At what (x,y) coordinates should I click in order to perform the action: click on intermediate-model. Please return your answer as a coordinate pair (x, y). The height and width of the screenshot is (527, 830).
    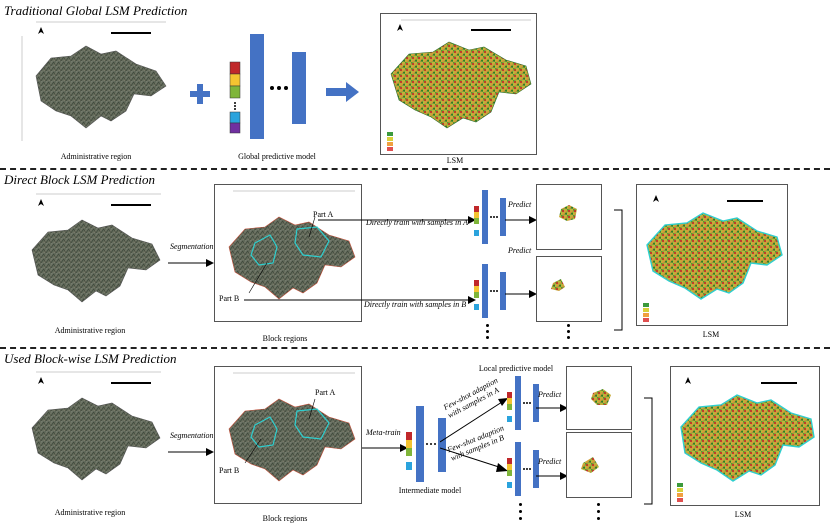
    Looking at the image, I should click on (427, 444).